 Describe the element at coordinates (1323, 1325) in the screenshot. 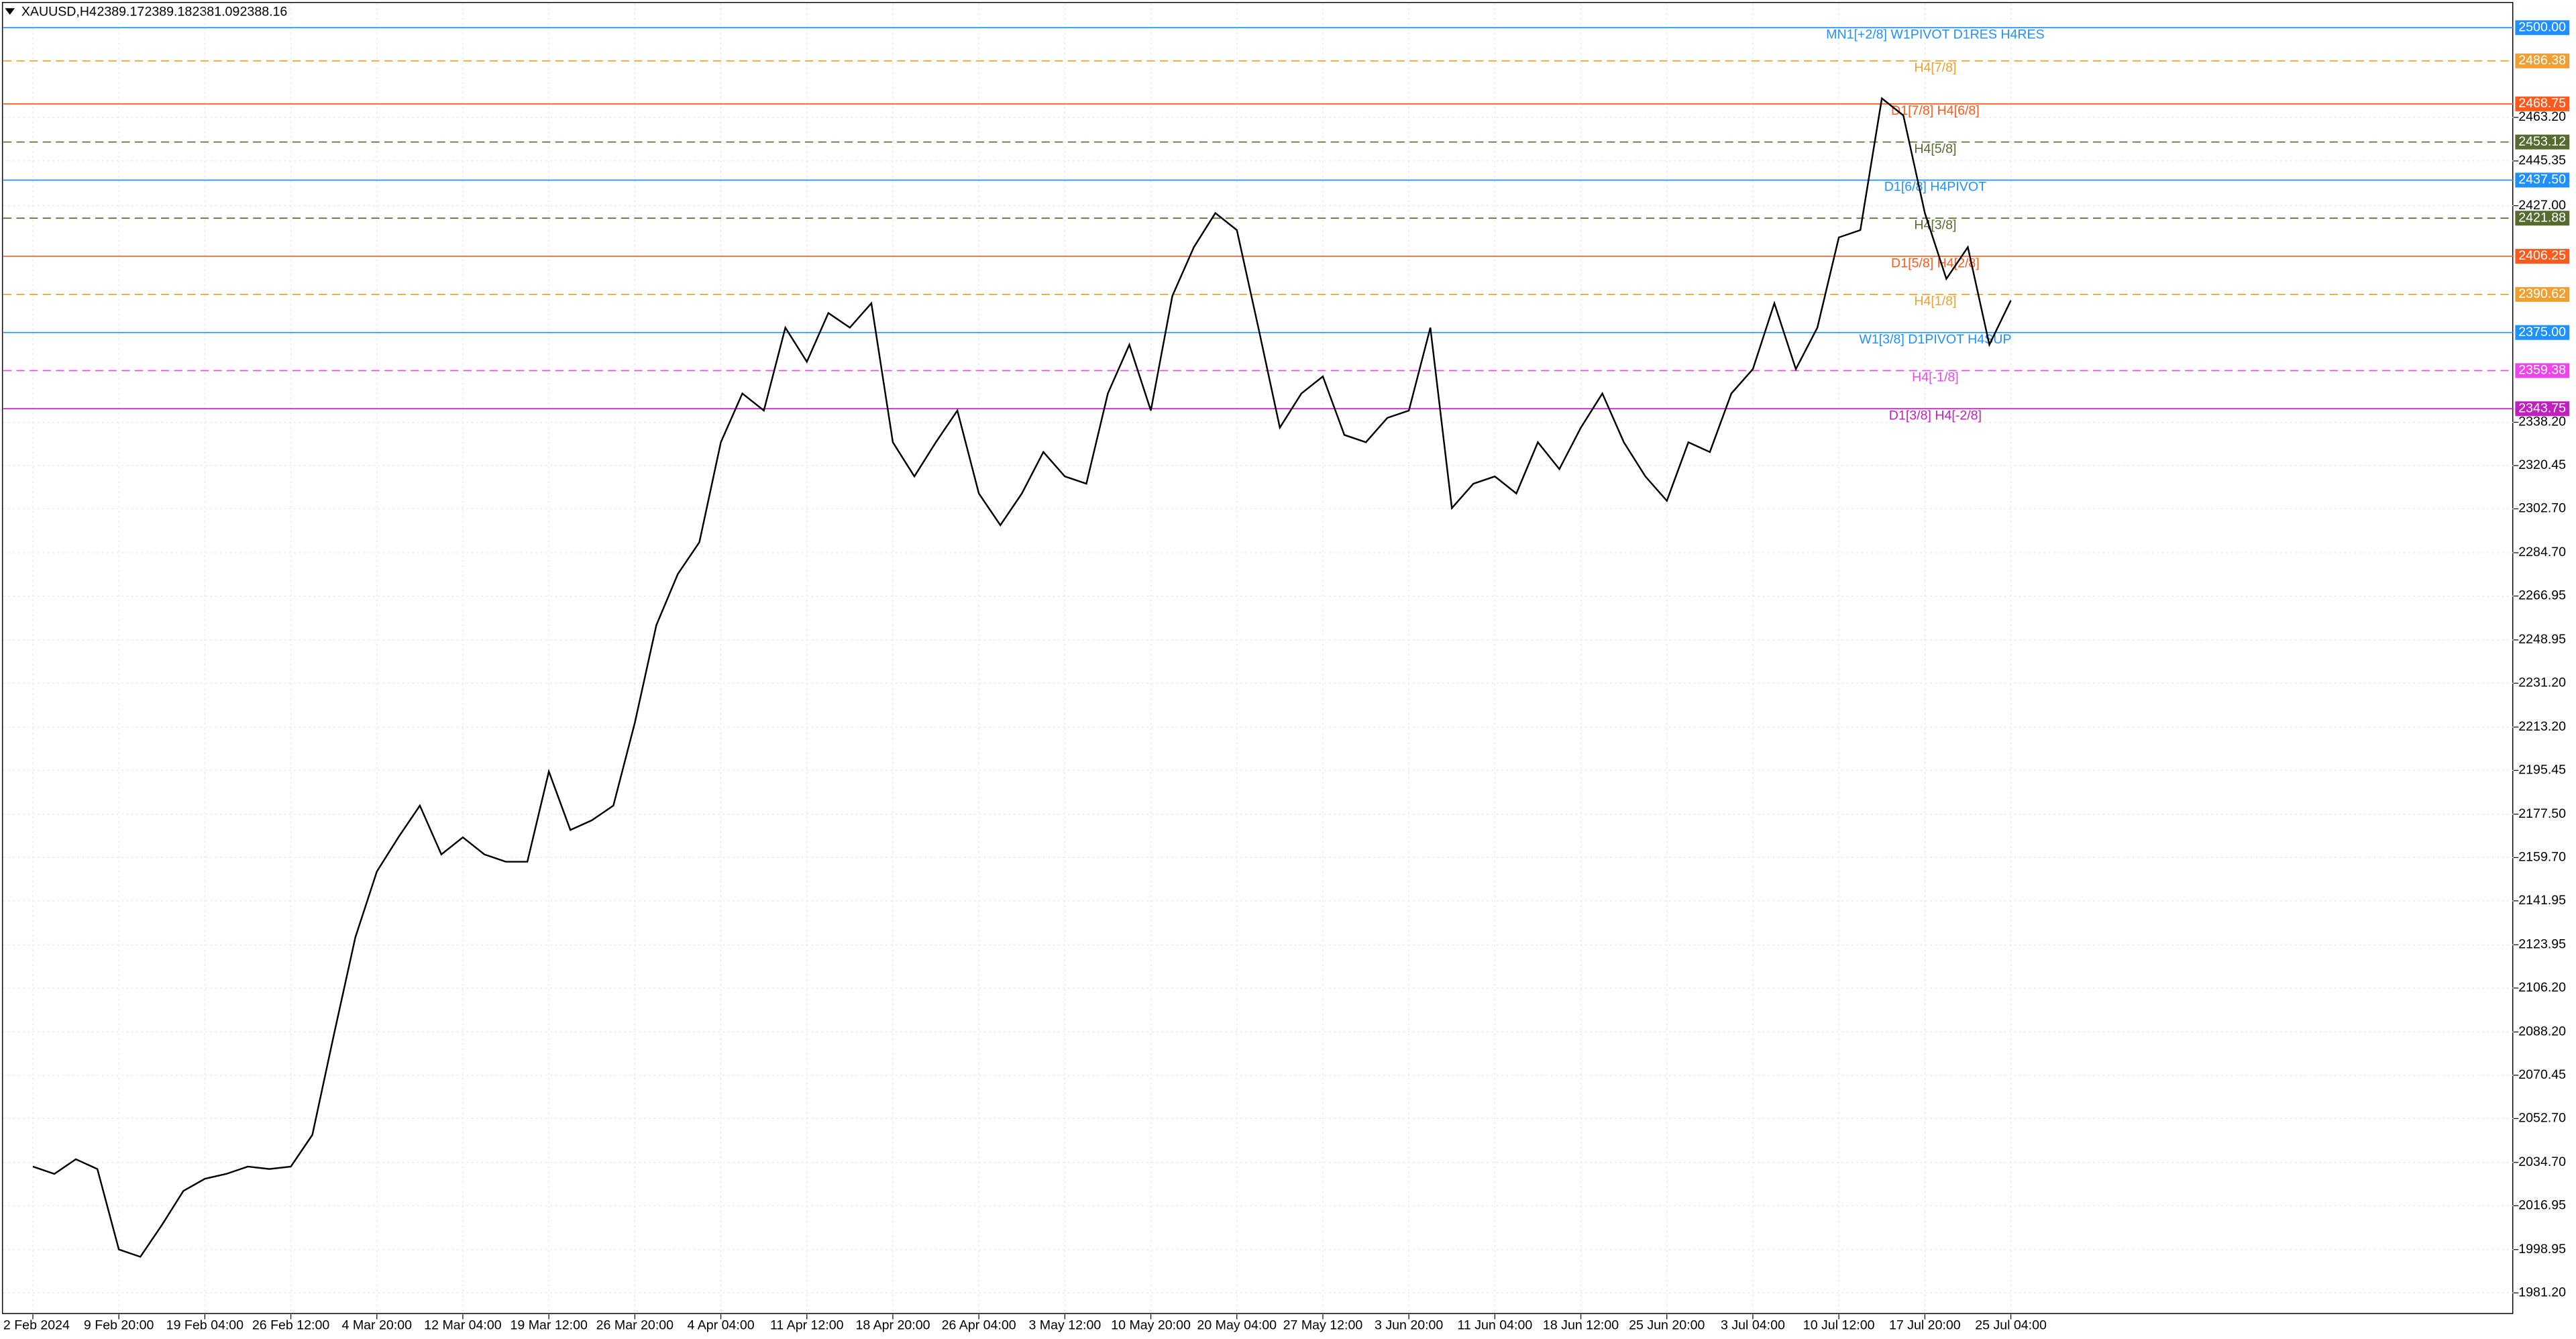

I see `x-tick-label: 27 May 12:00` at that location.